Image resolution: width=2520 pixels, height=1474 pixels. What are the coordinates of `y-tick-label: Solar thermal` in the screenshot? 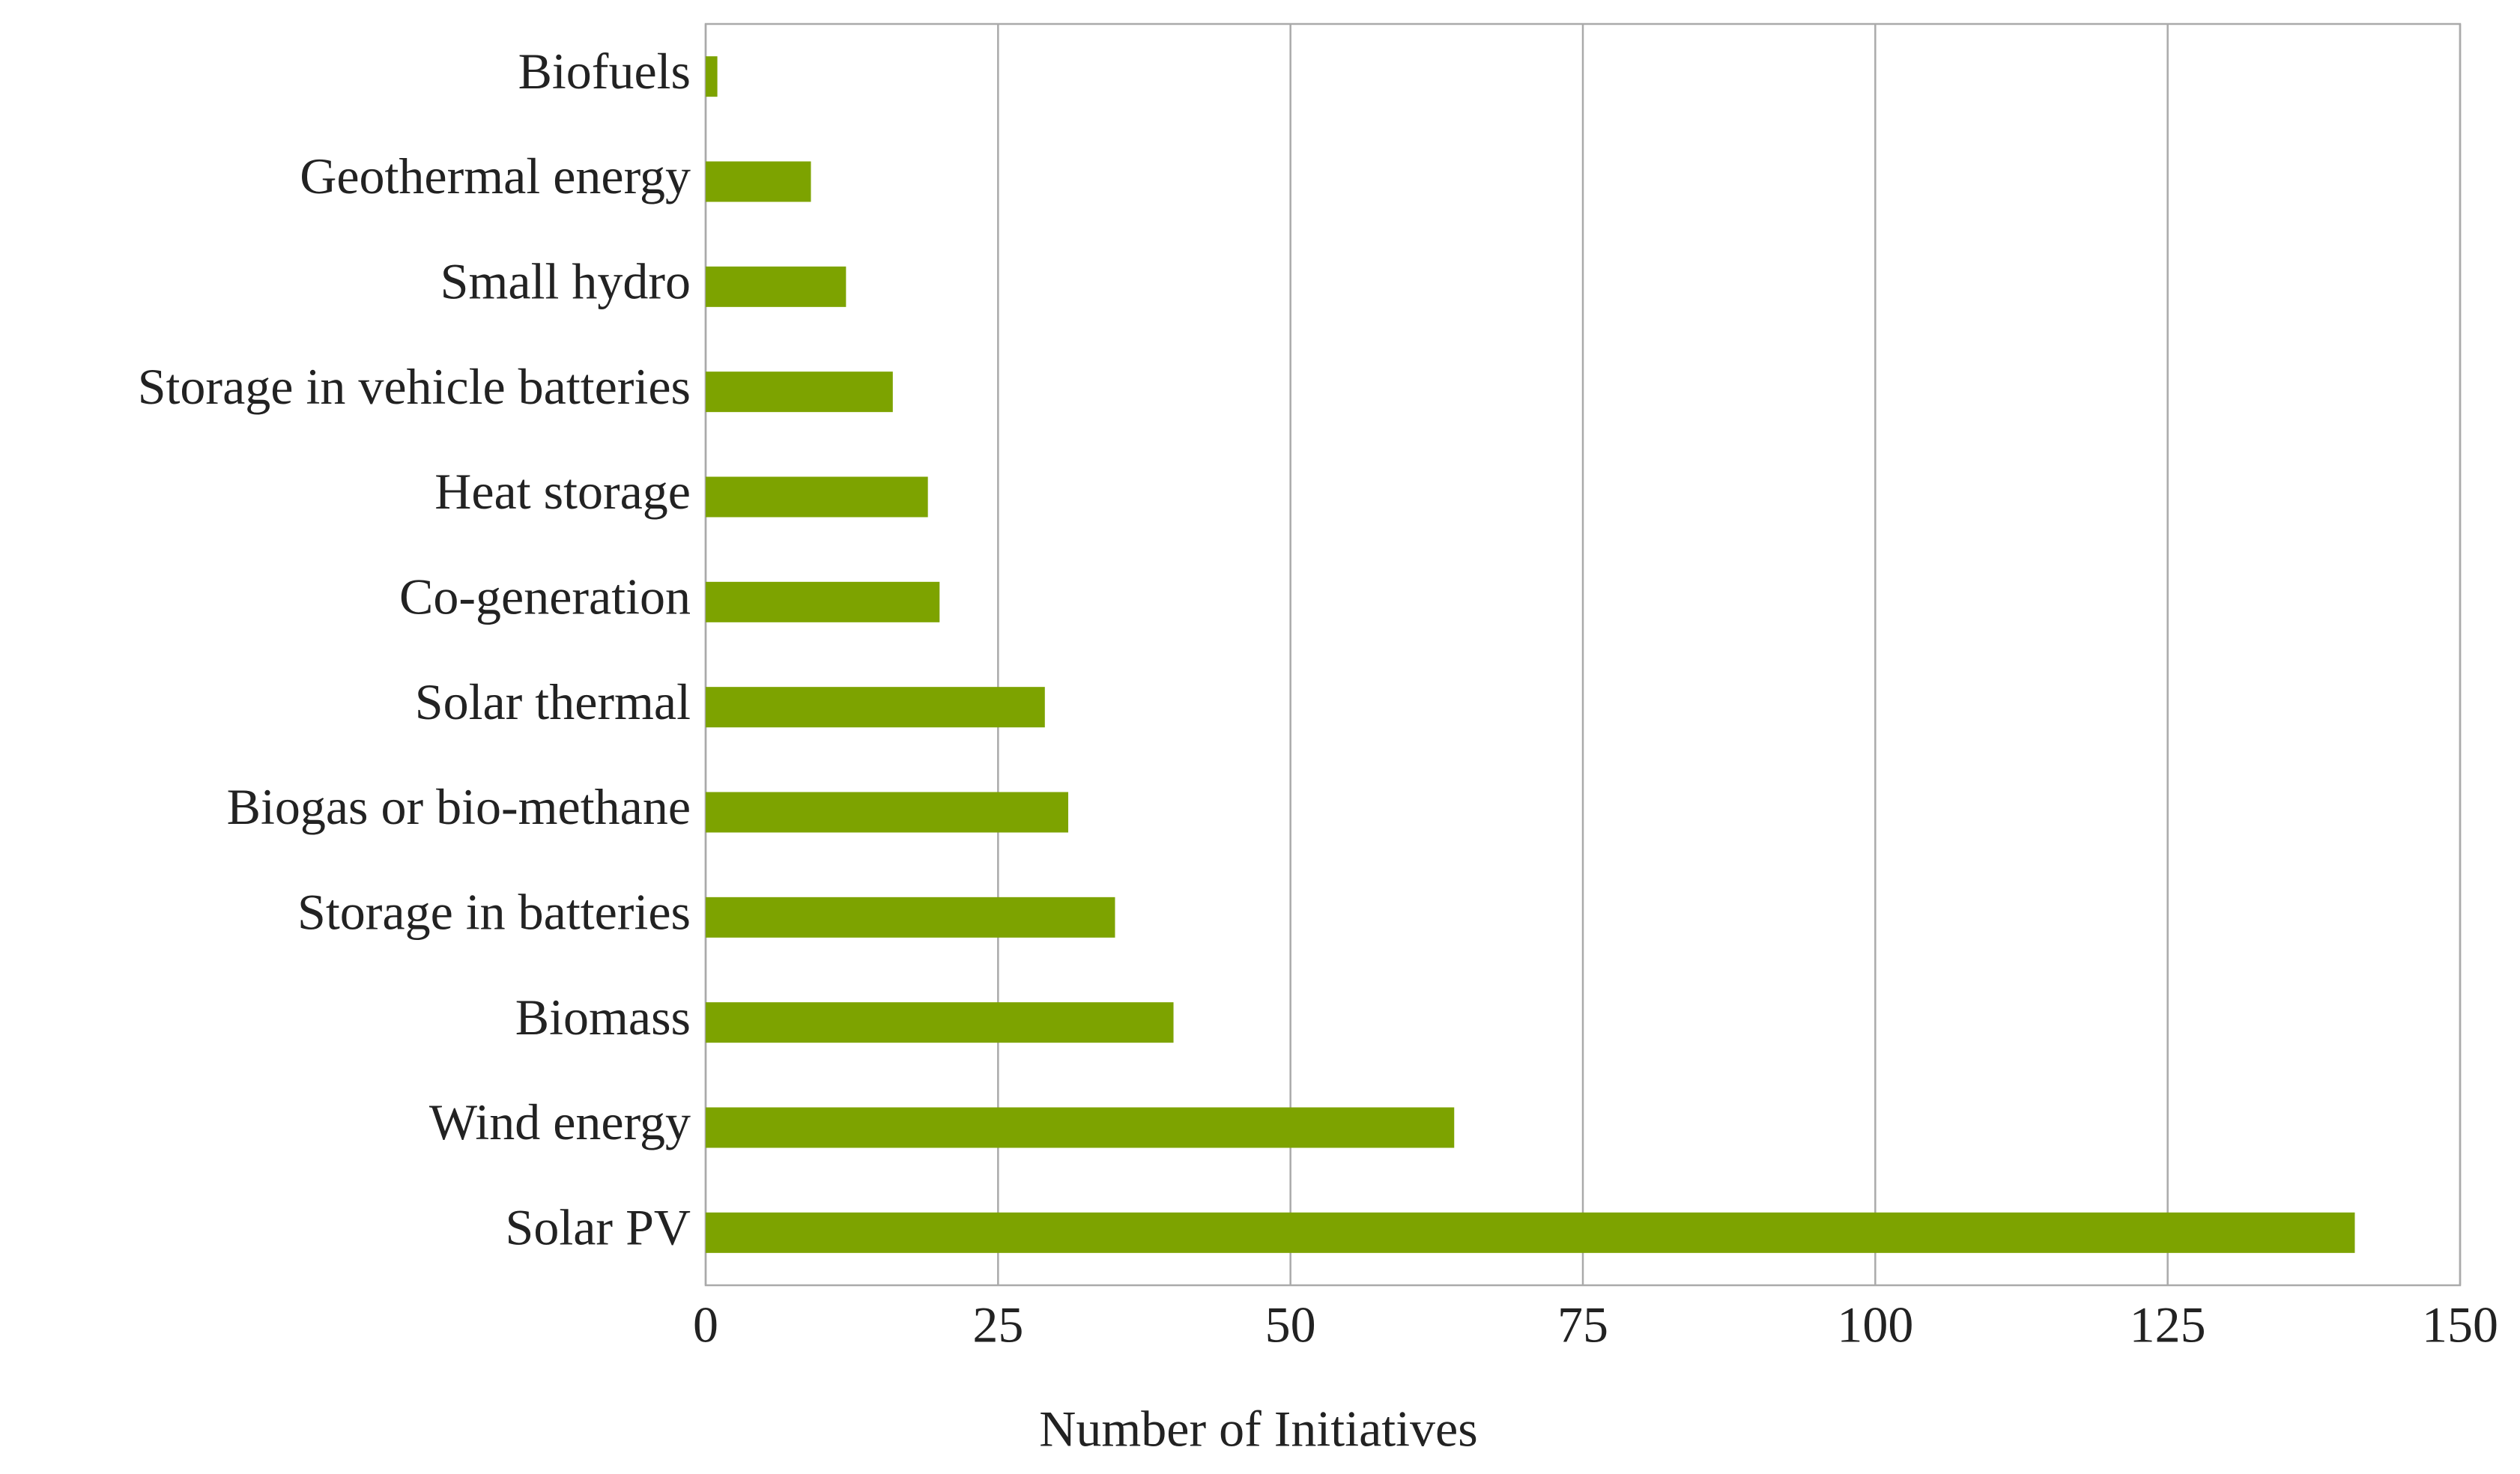 It's located at (553, 701).